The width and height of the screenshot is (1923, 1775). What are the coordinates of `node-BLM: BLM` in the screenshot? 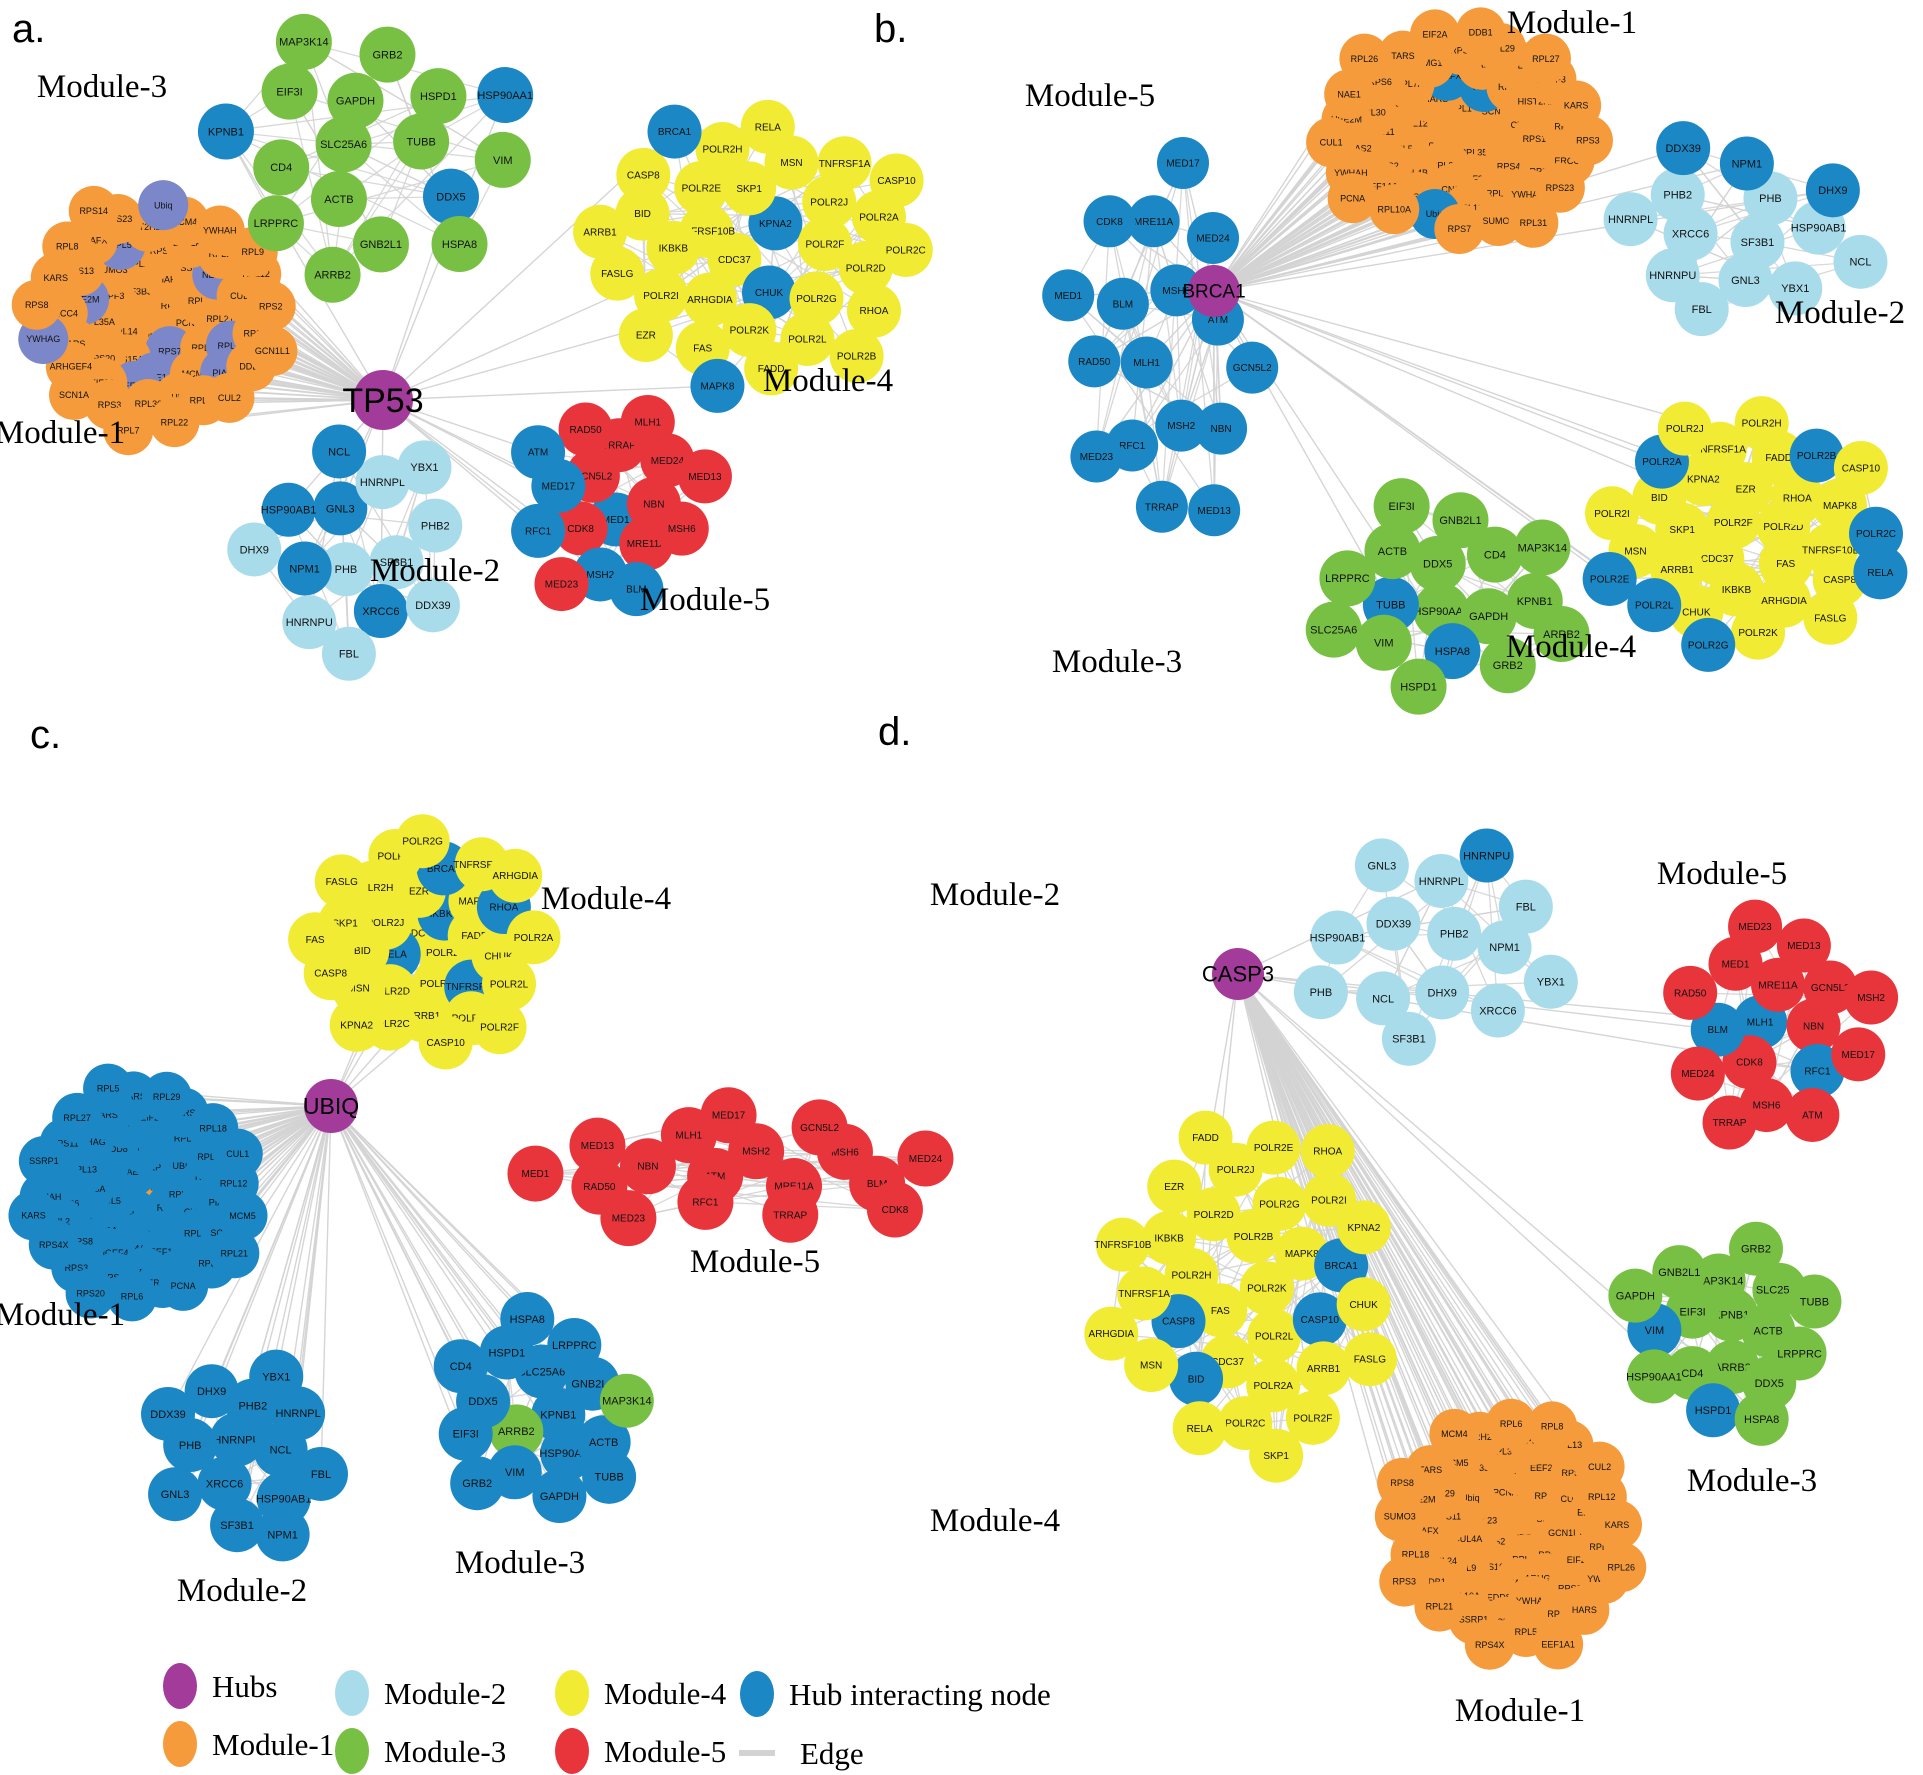 It's located at (1122, 303).